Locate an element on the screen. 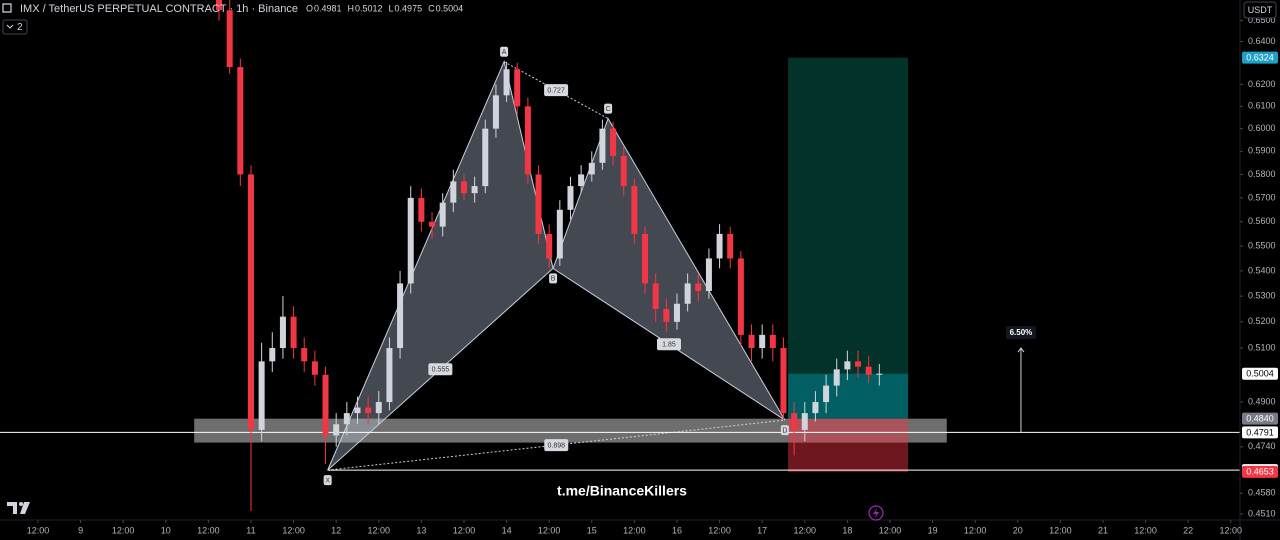 Image resolution: width=1280 pixels, height=540 pixels. alert-icon is located at coordinates (876, 513).